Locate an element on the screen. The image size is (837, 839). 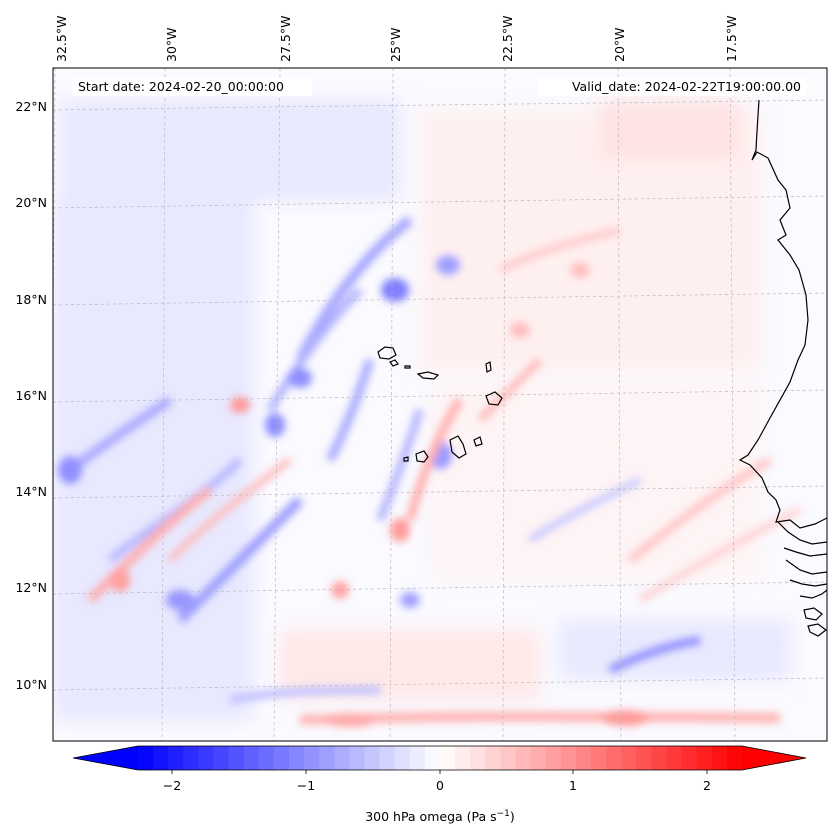
lon-label: 30°W is located at coordinates (171, 44).